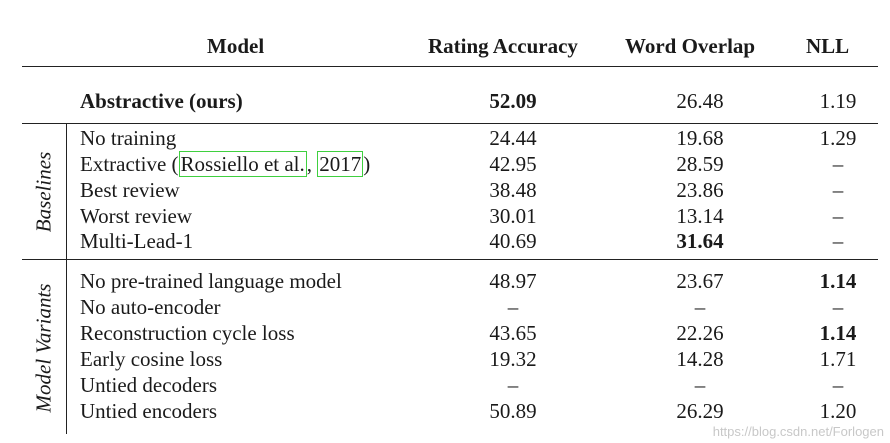  What do you see at coordinates (700, 241) in the screenshot?
I see `row-multi-lead-overlap: 31.64` at bounding box center [700, 241].